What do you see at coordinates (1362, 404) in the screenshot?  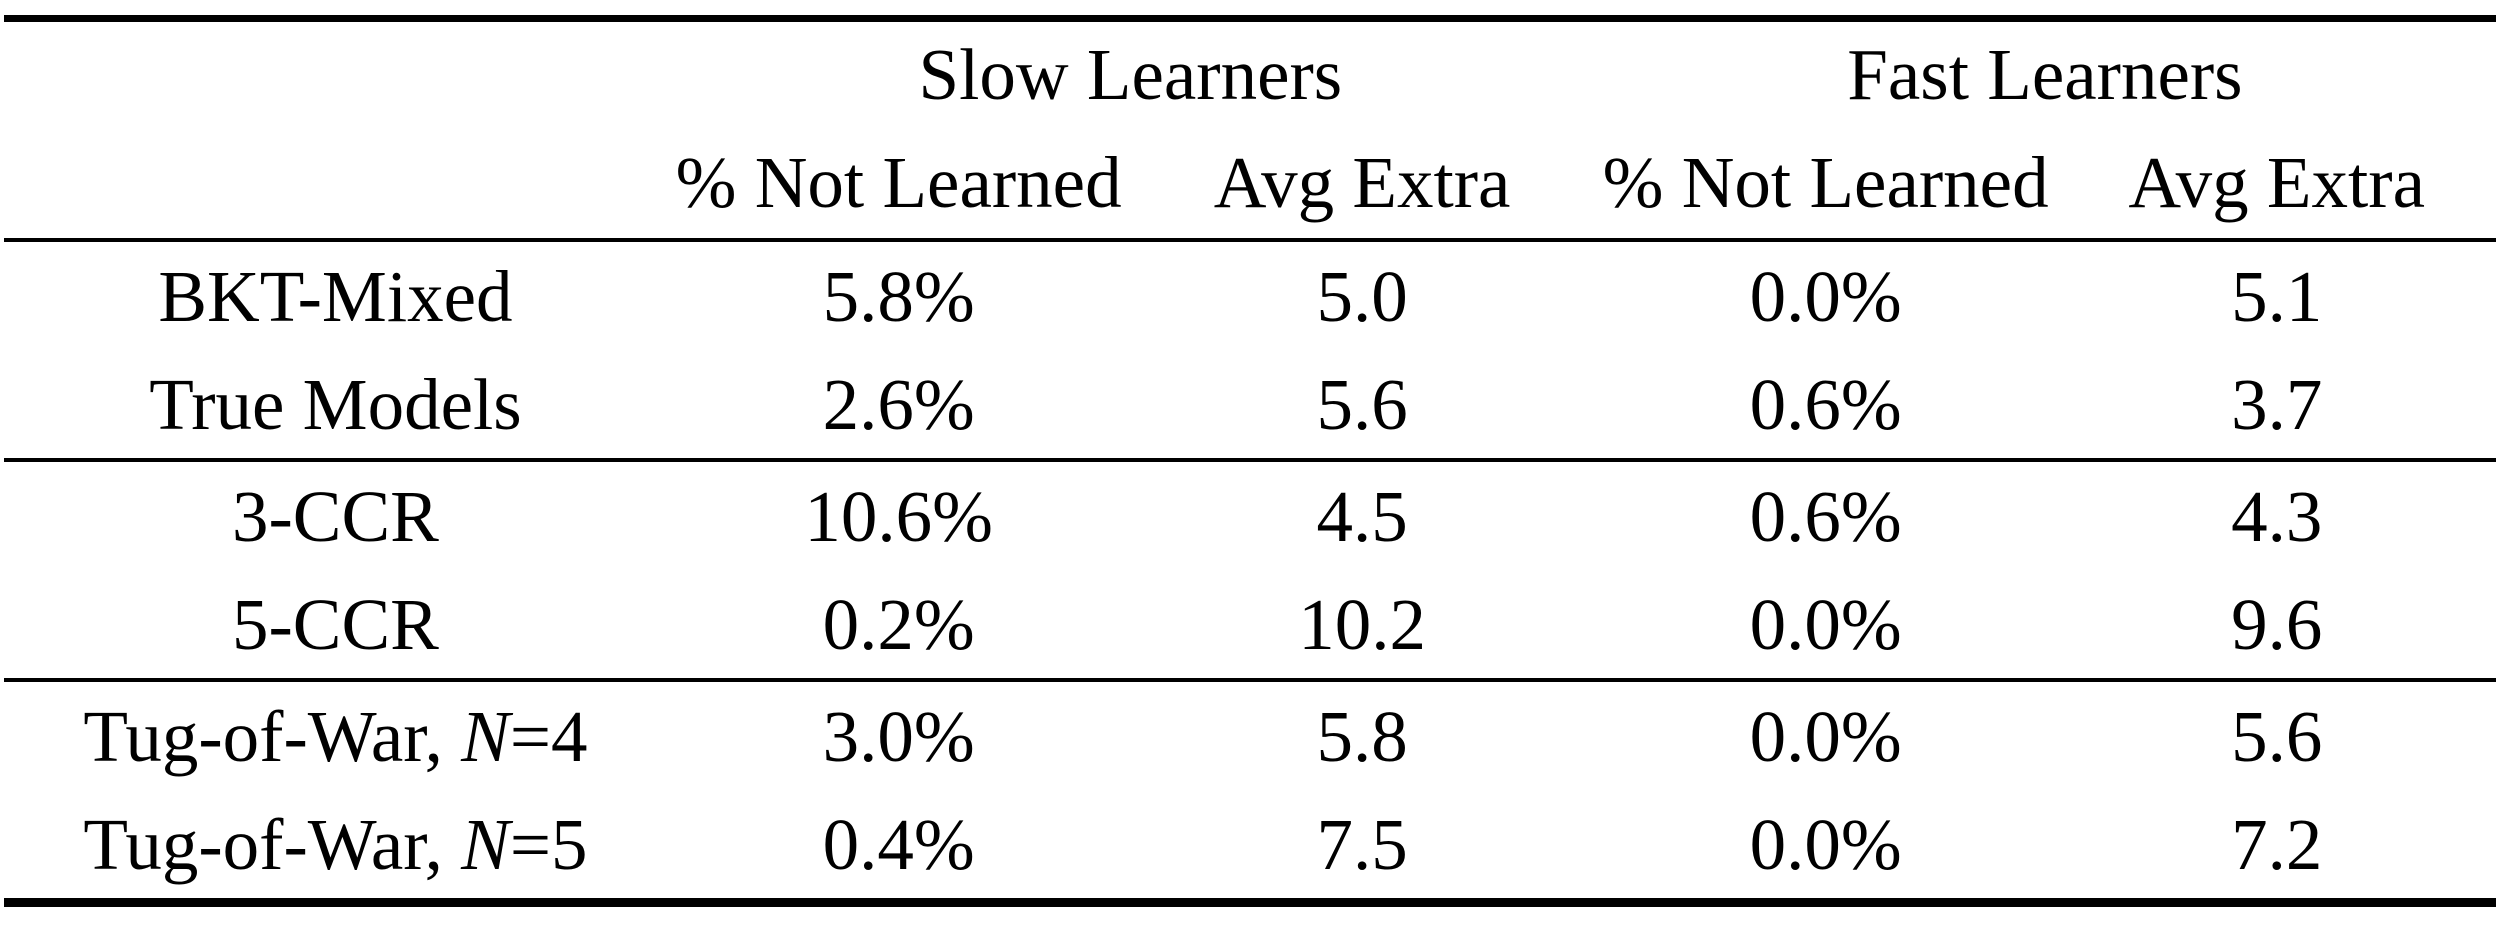 I see `cell-slow-avg-extra: 5.6` at bounding box center [1362, 404].